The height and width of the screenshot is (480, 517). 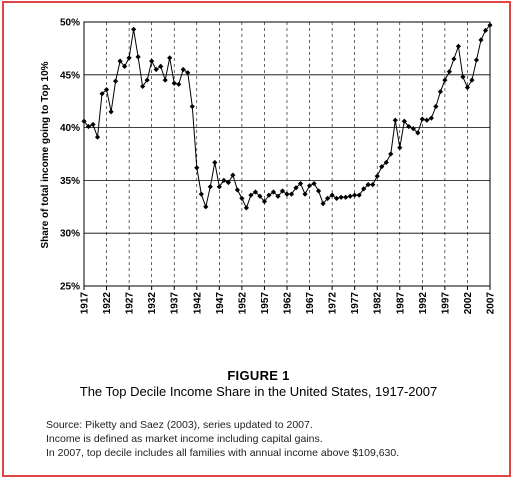 I want to click on x-tick-label: 1977, so click(x=355, y=303).